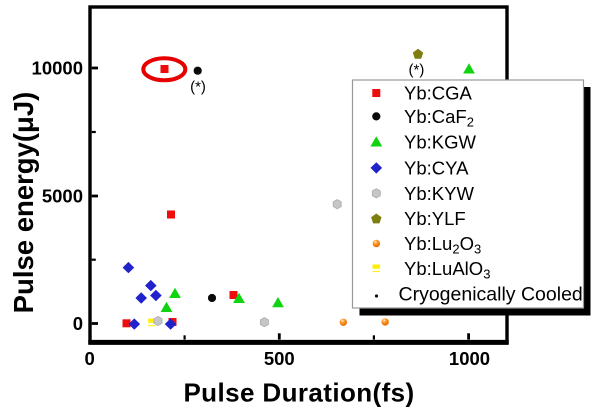 Image resolution: width=600 pixels, height=417 pixels. What do you see at coordinates (279, 358) in the screenshot?
I see `svg-text: 500` at bounding box center [279, 358].